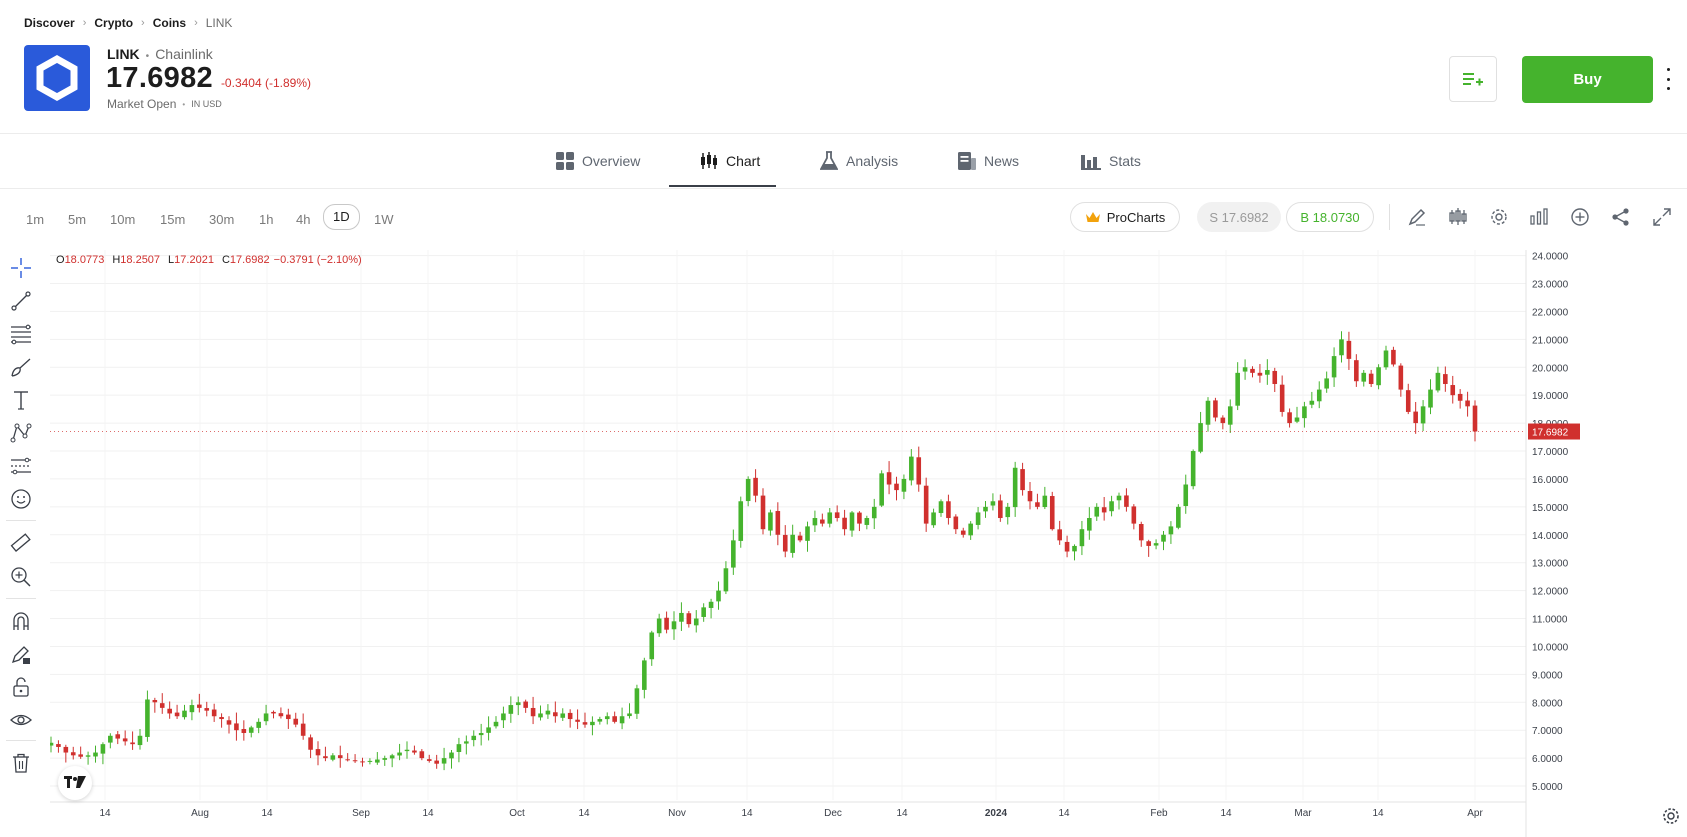  I want to click on timeframe-4h: 4h, so click(303, 219).